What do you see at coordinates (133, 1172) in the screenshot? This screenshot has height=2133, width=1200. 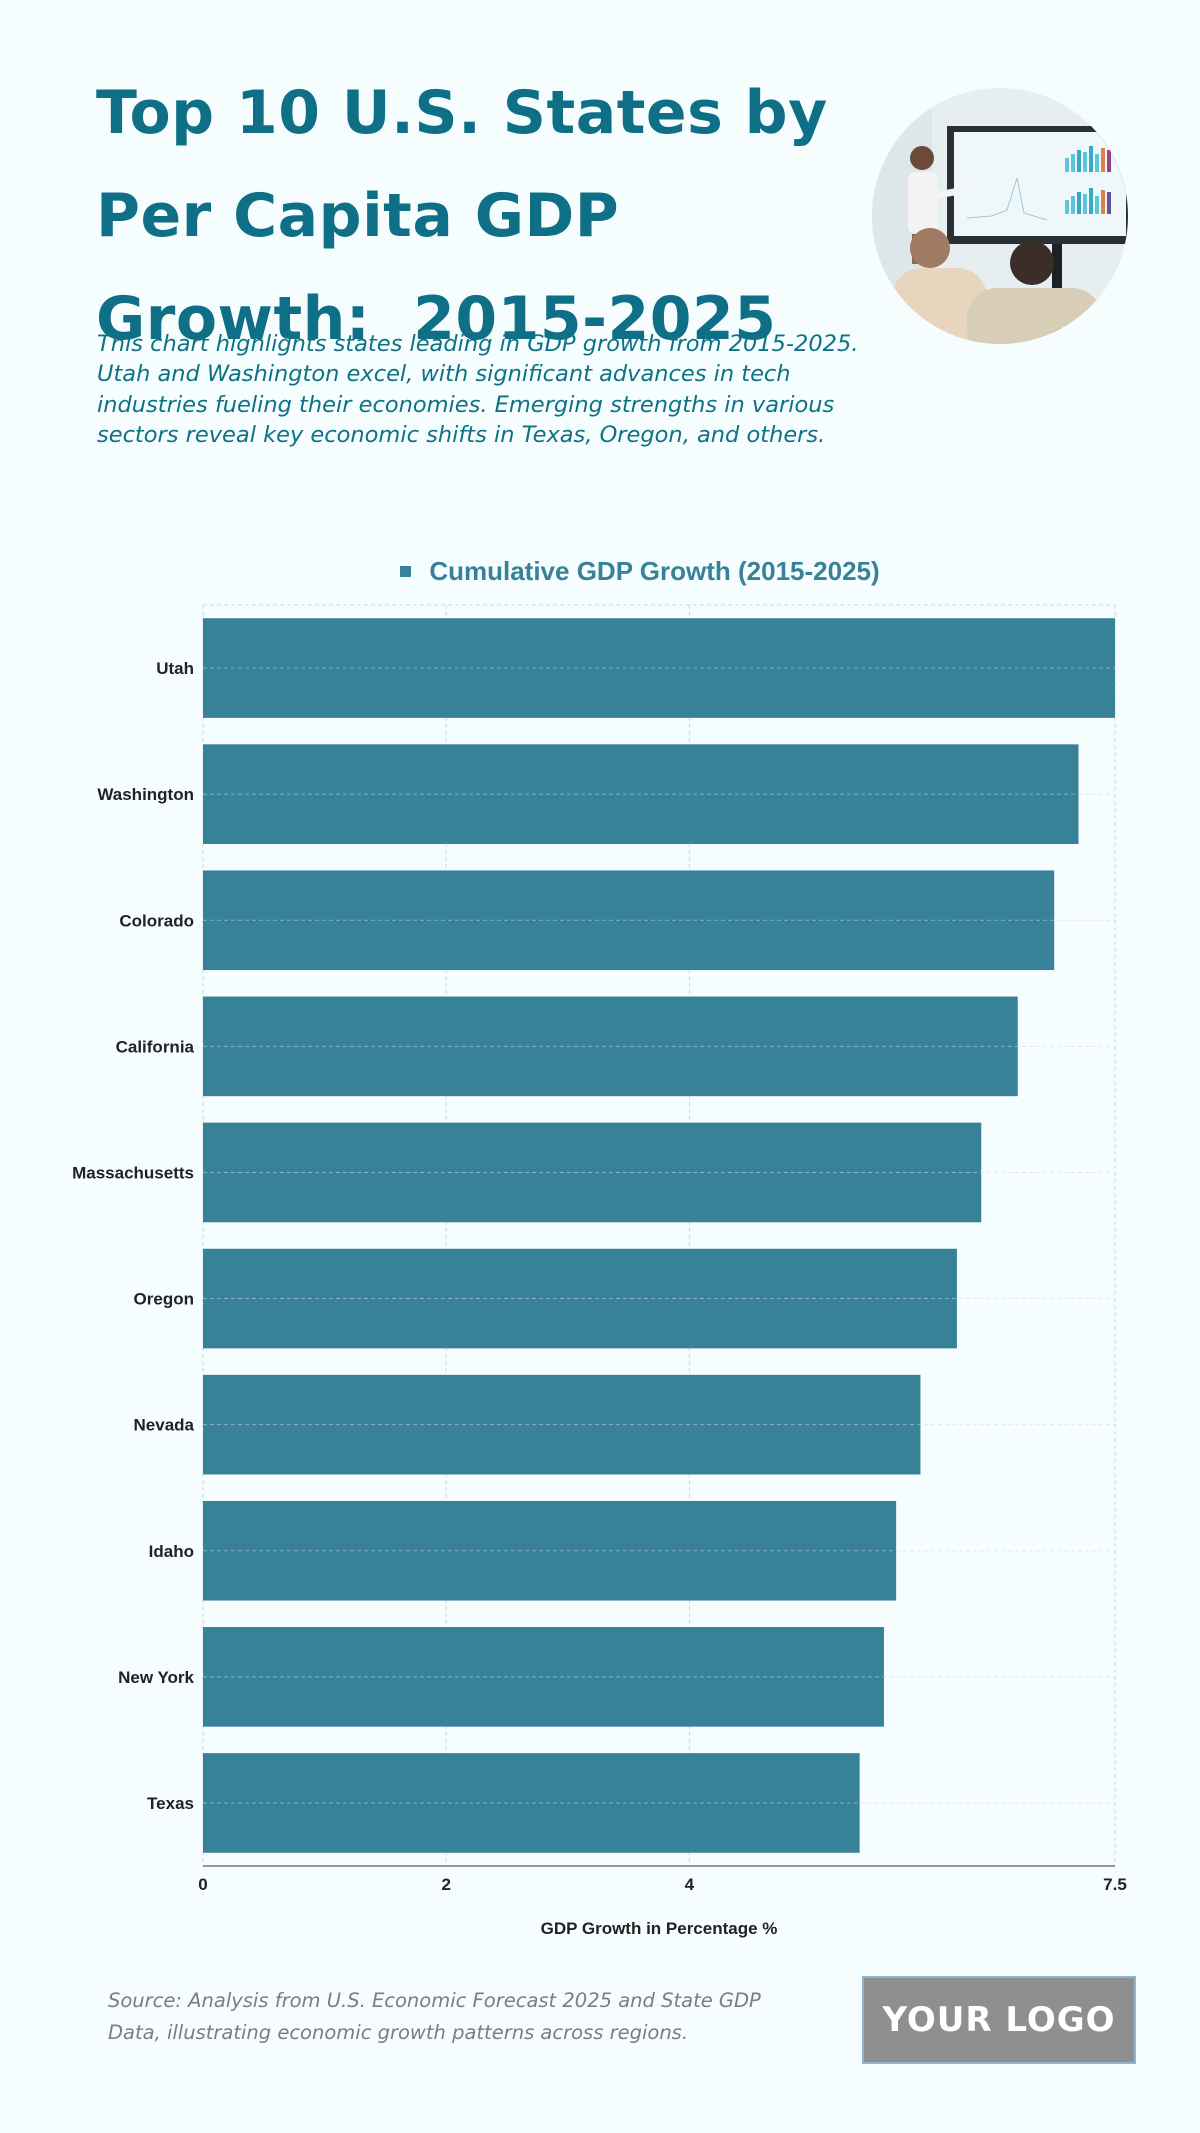 I see `y-axis-label: Massachusetts` at bounding box center [133, 1172].